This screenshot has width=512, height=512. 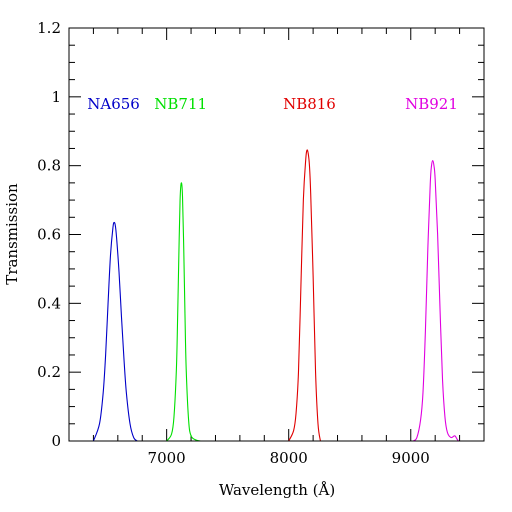 What do you see at coordinates (183, 312) in the screenshot?
I see `series-line-nb711` at bounding box center [183, 312].